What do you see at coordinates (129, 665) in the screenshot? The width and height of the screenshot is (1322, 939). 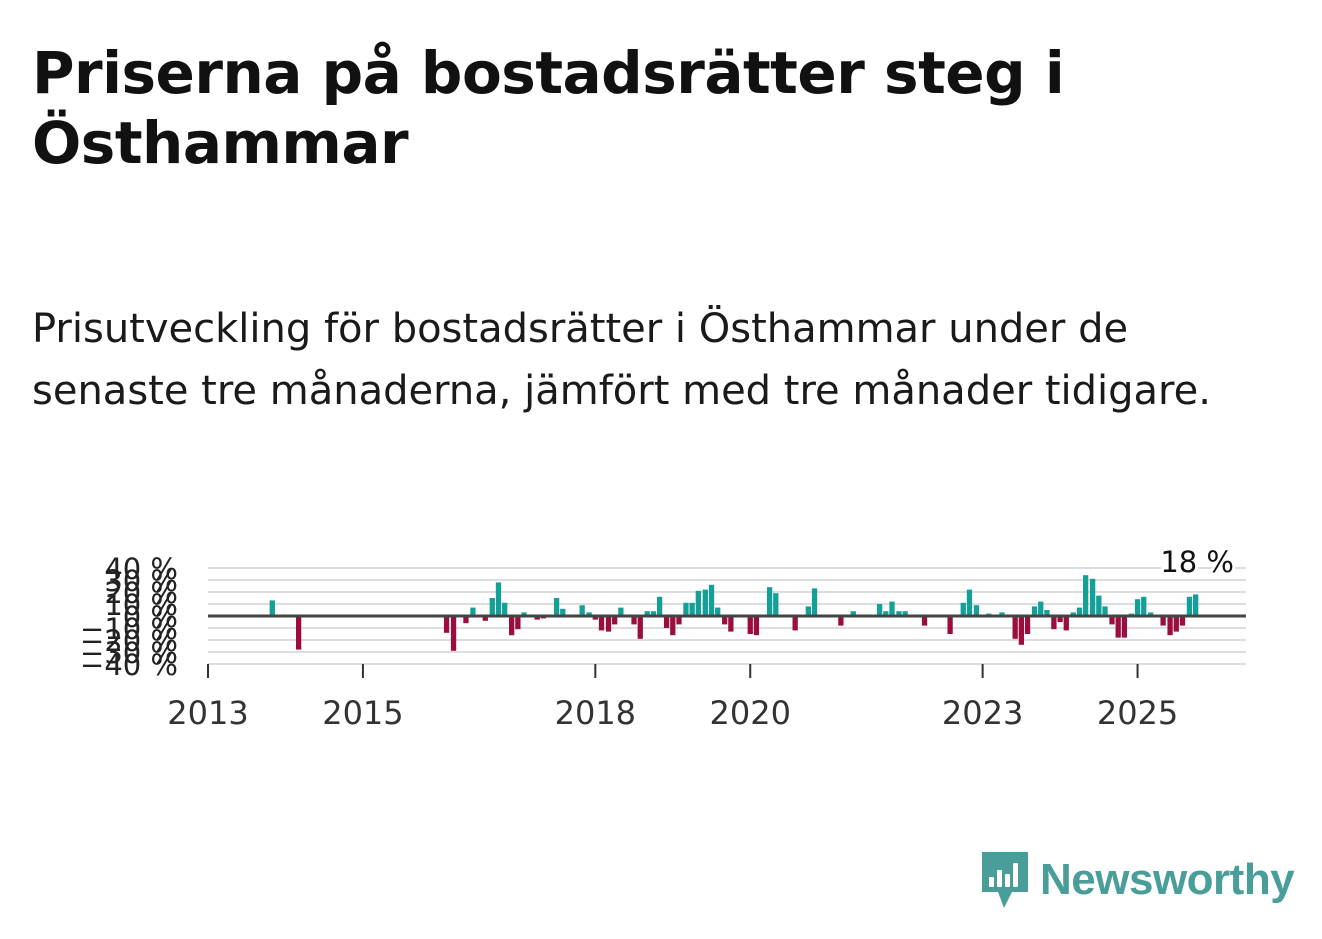 I see `y-tick-label: −40 %` at bounding box center [129, 665].